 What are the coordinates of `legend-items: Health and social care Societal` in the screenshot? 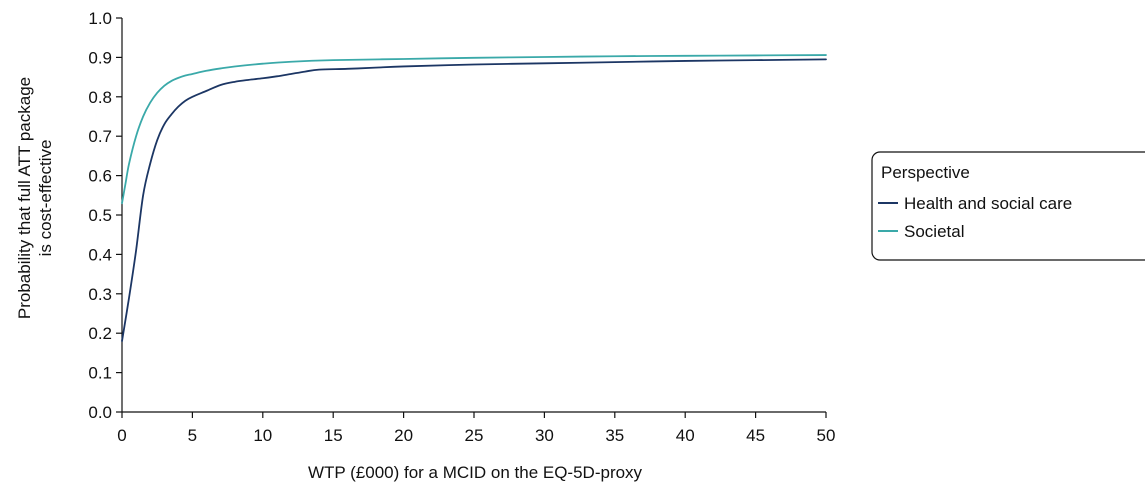 It's located at (975, 217).